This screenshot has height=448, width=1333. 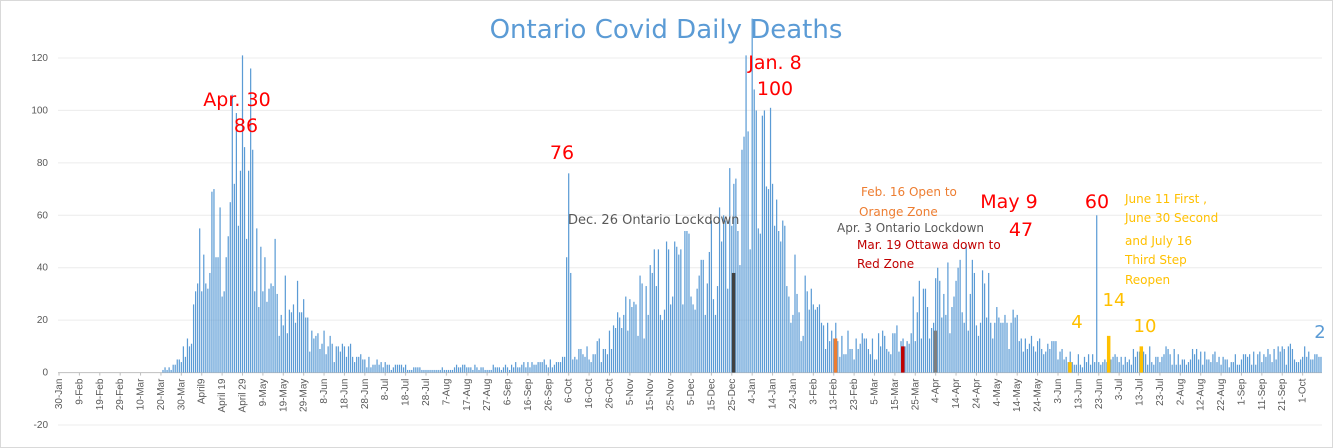 What do you see at coordinates (935, 351) in the screenshot?
I see `highlight-bar` at bounding box center [935, 351].